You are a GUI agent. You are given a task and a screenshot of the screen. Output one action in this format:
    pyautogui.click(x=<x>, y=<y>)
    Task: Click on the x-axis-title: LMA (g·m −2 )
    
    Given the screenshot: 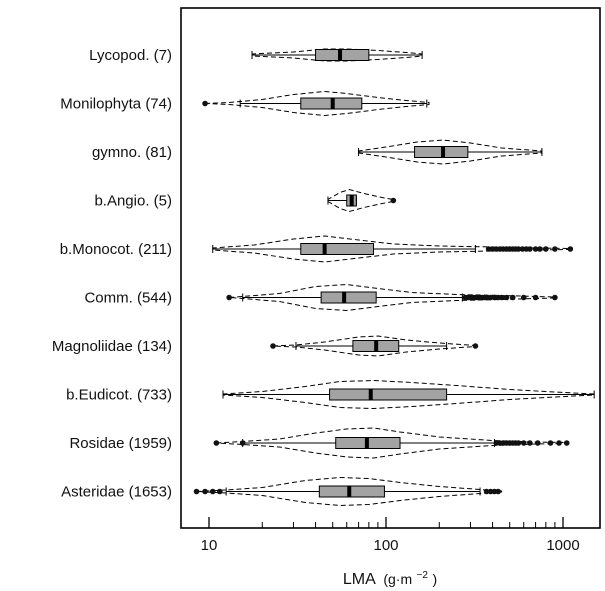 What is the action you would take?
    pyautogui.click(x=390, y=576)
    